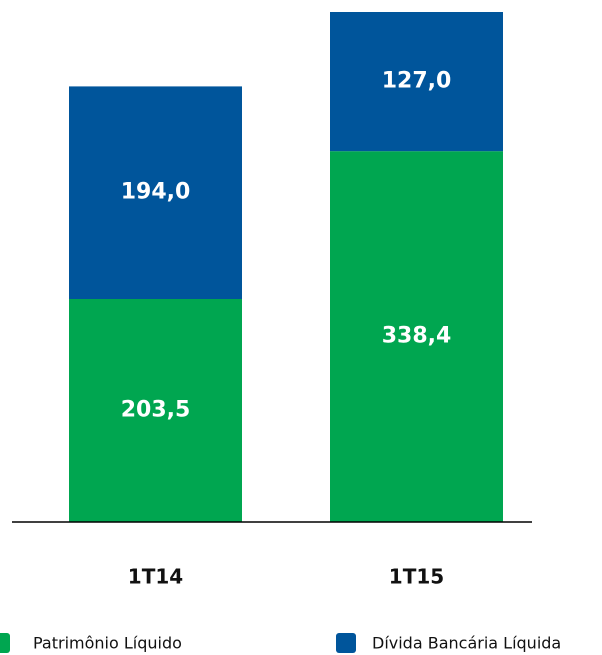  What do you see at coordinates (416, 577) in the screenshot?
I see `x-tick-label: 1T15` at bounding box center [416, 577].